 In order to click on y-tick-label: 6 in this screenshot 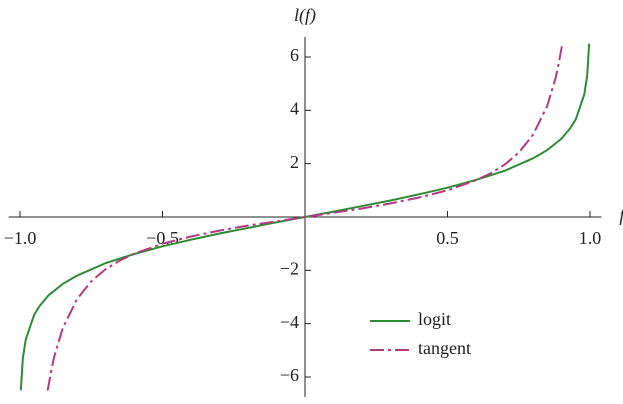, I will do `click(294, 55)`.